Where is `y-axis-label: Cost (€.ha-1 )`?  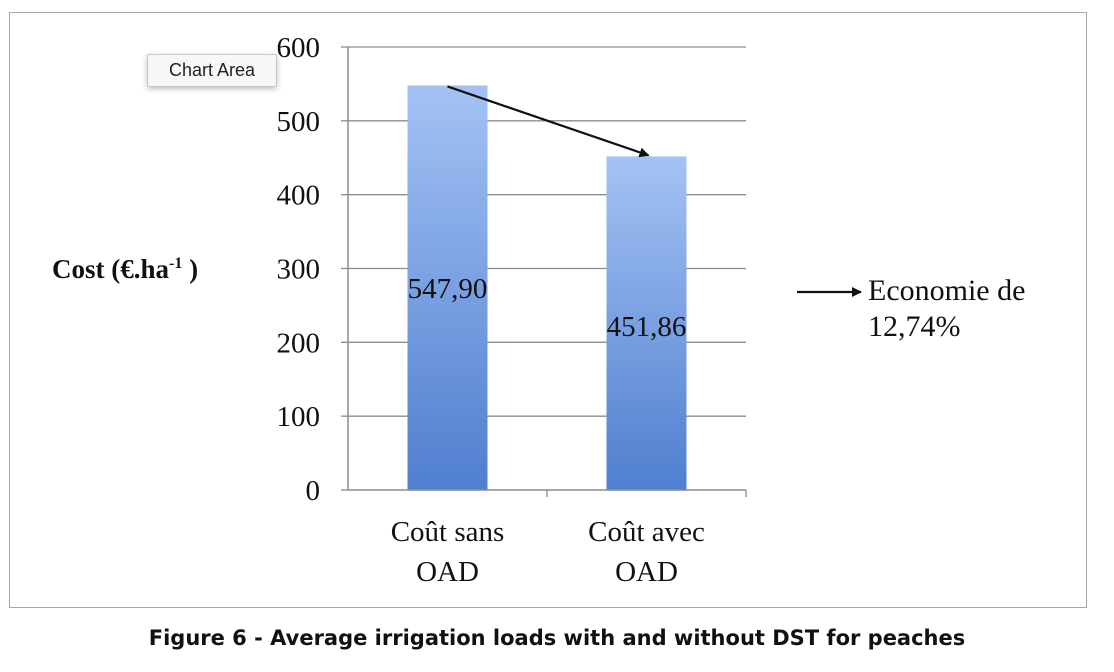
y-axis-label: Cost (€.ha-1 ) is located at coordinates (125, 269).